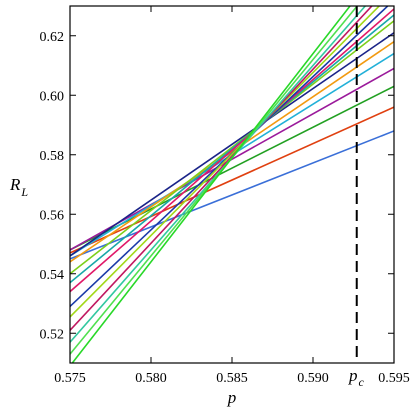 The image size is (415, 415). I want to click on y-axis-title-main: R, so click(15, 184).